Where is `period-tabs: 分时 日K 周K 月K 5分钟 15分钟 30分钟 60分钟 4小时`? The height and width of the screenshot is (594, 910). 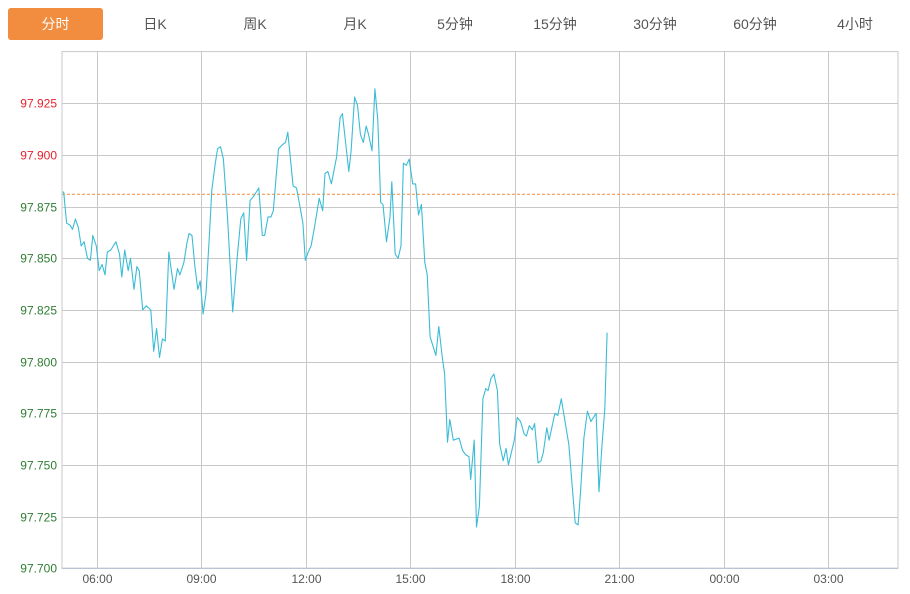 period-tabs: 分时 日K 周K 月K 5分钟 15分钟 30分钟 60分钟 4小时 is located at coordinates (455, 24).